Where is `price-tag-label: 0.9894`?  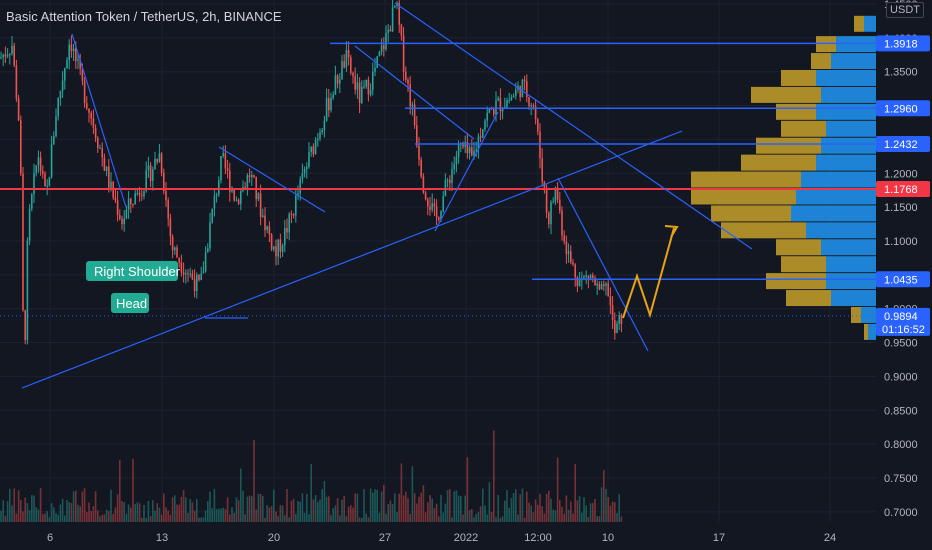
price-tag-label: 0.9894 is located at coordinates (901, 317).